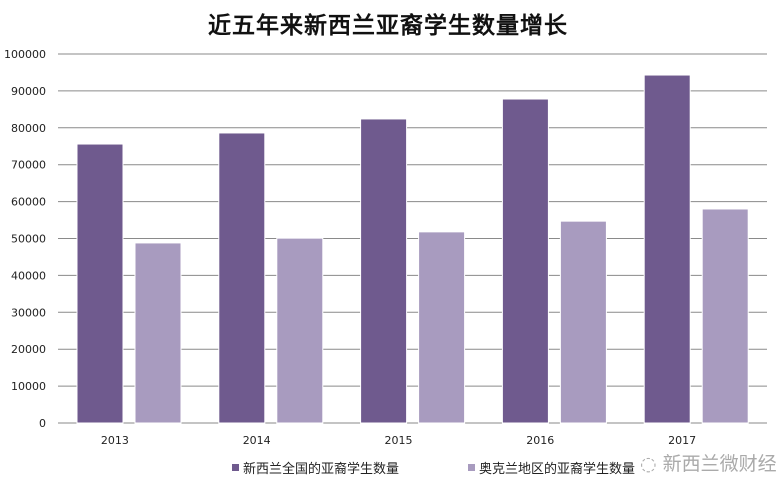 The width and height of the screenshot is (776, 481). I want to click on chart-title: 近五年来新西兰亚裔学生数量增长, so click(388, 25).